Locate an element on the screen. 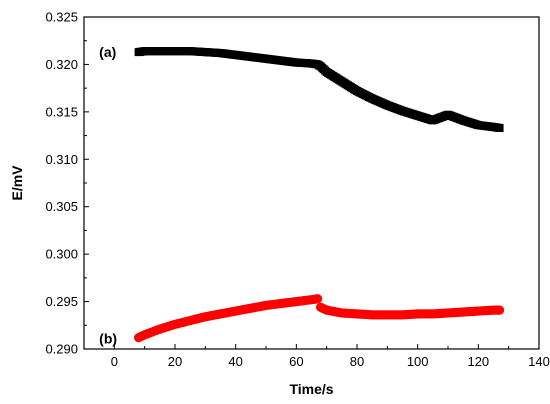 This screenshot has height=404, width=550. x-tick-label: 80 is located at coordinates (357, 361).